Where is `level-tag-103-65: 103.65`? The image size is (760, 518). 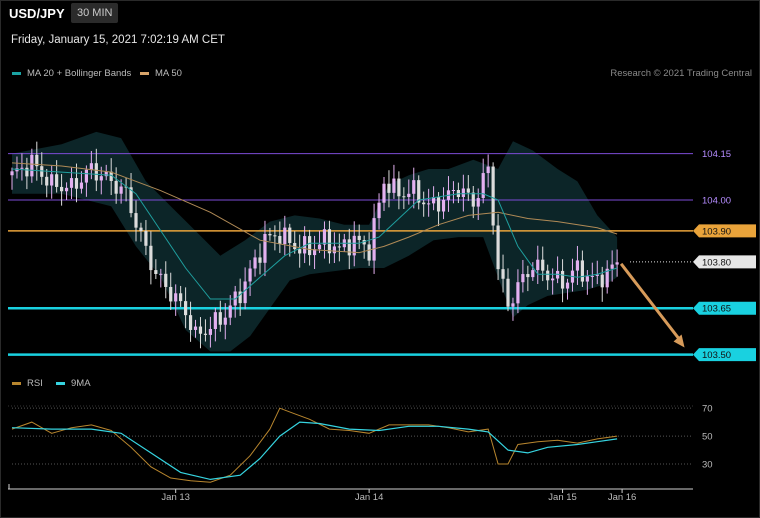 level-tag-103-65: 103.65 is located at coordinates (724, 308).